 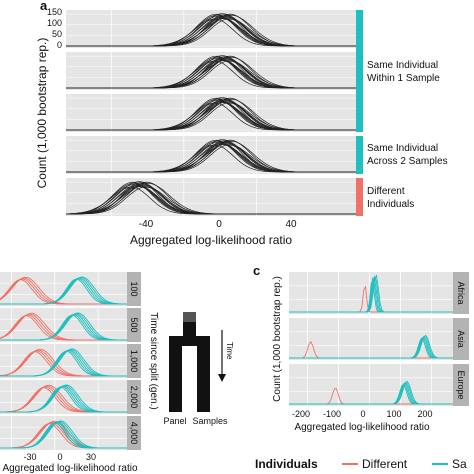 I want to click on panel-c-facet-asia, so click(x=371, y=339).